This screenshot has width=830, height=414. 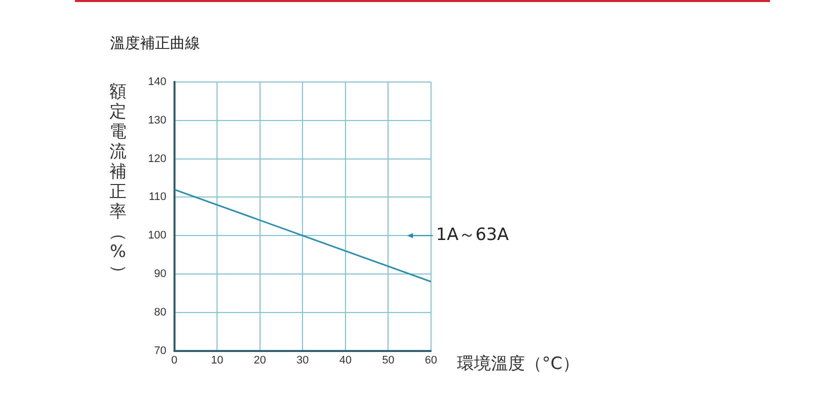 I want to click on legend-label: 1A～63A, so click(x=473, y=235).